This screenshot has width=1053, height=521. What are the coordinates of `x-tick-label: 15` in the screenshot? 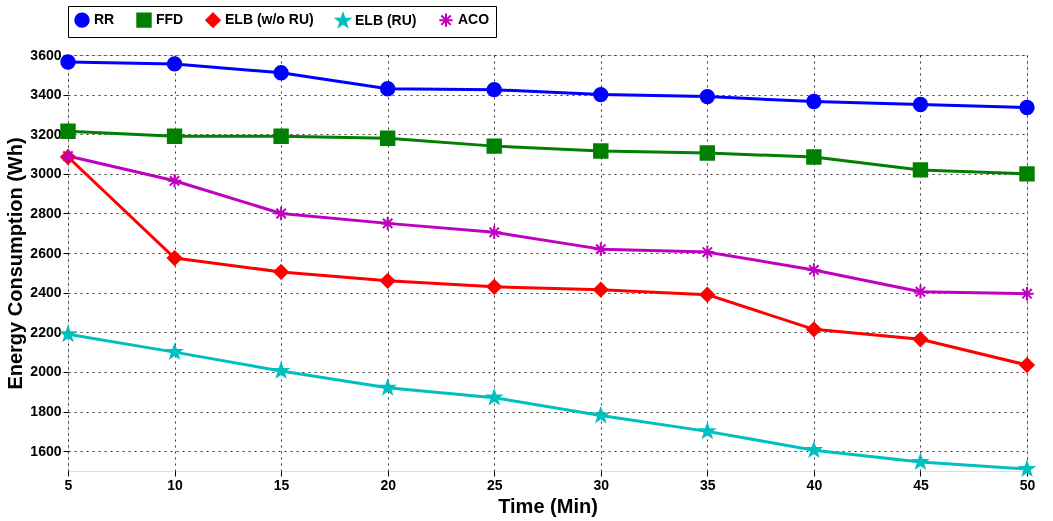 It's located at (281, 484).